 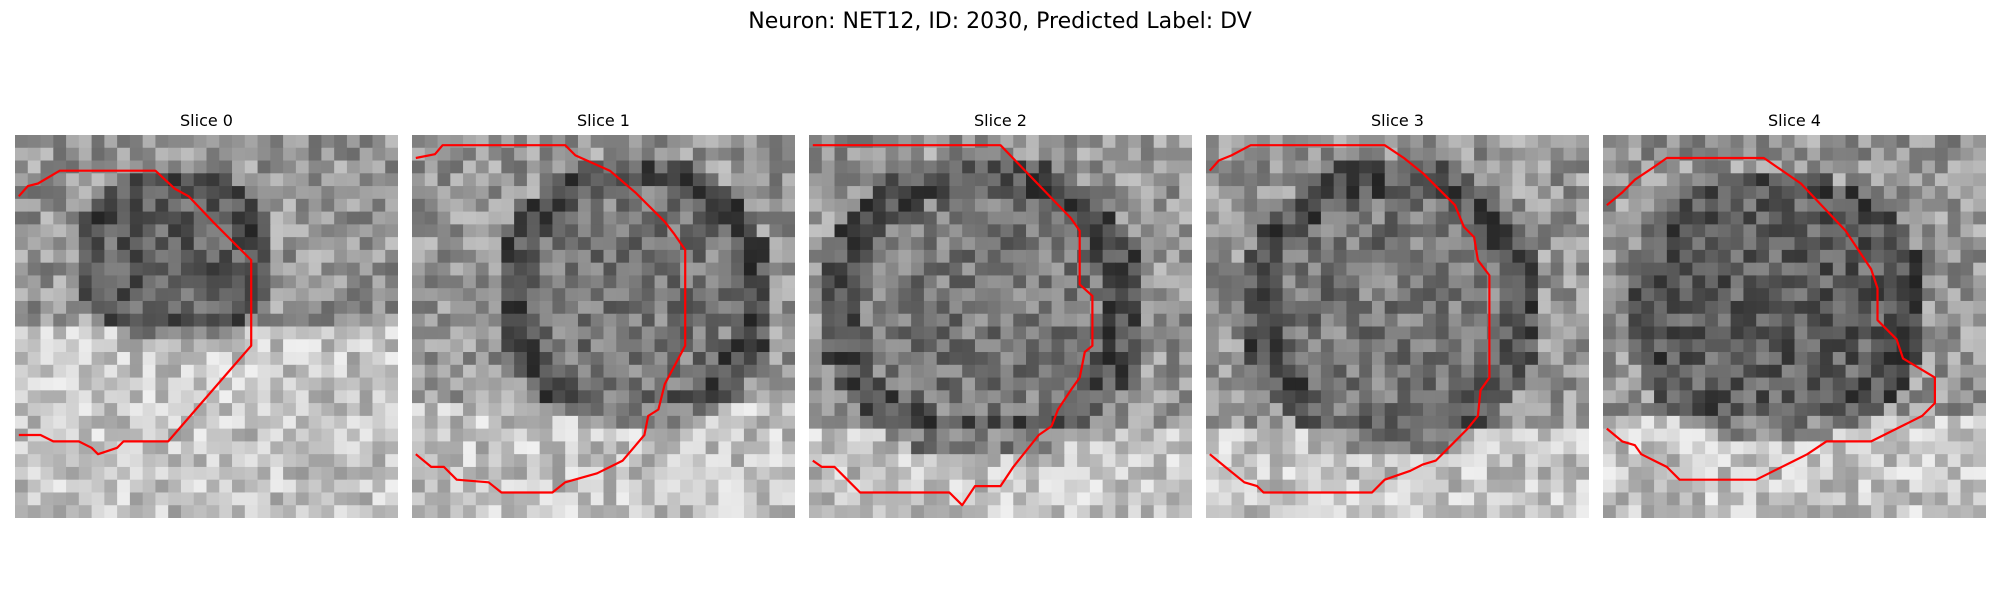 I want to click on slice-title-4: Slice 4, so click(x=1794, y=120).